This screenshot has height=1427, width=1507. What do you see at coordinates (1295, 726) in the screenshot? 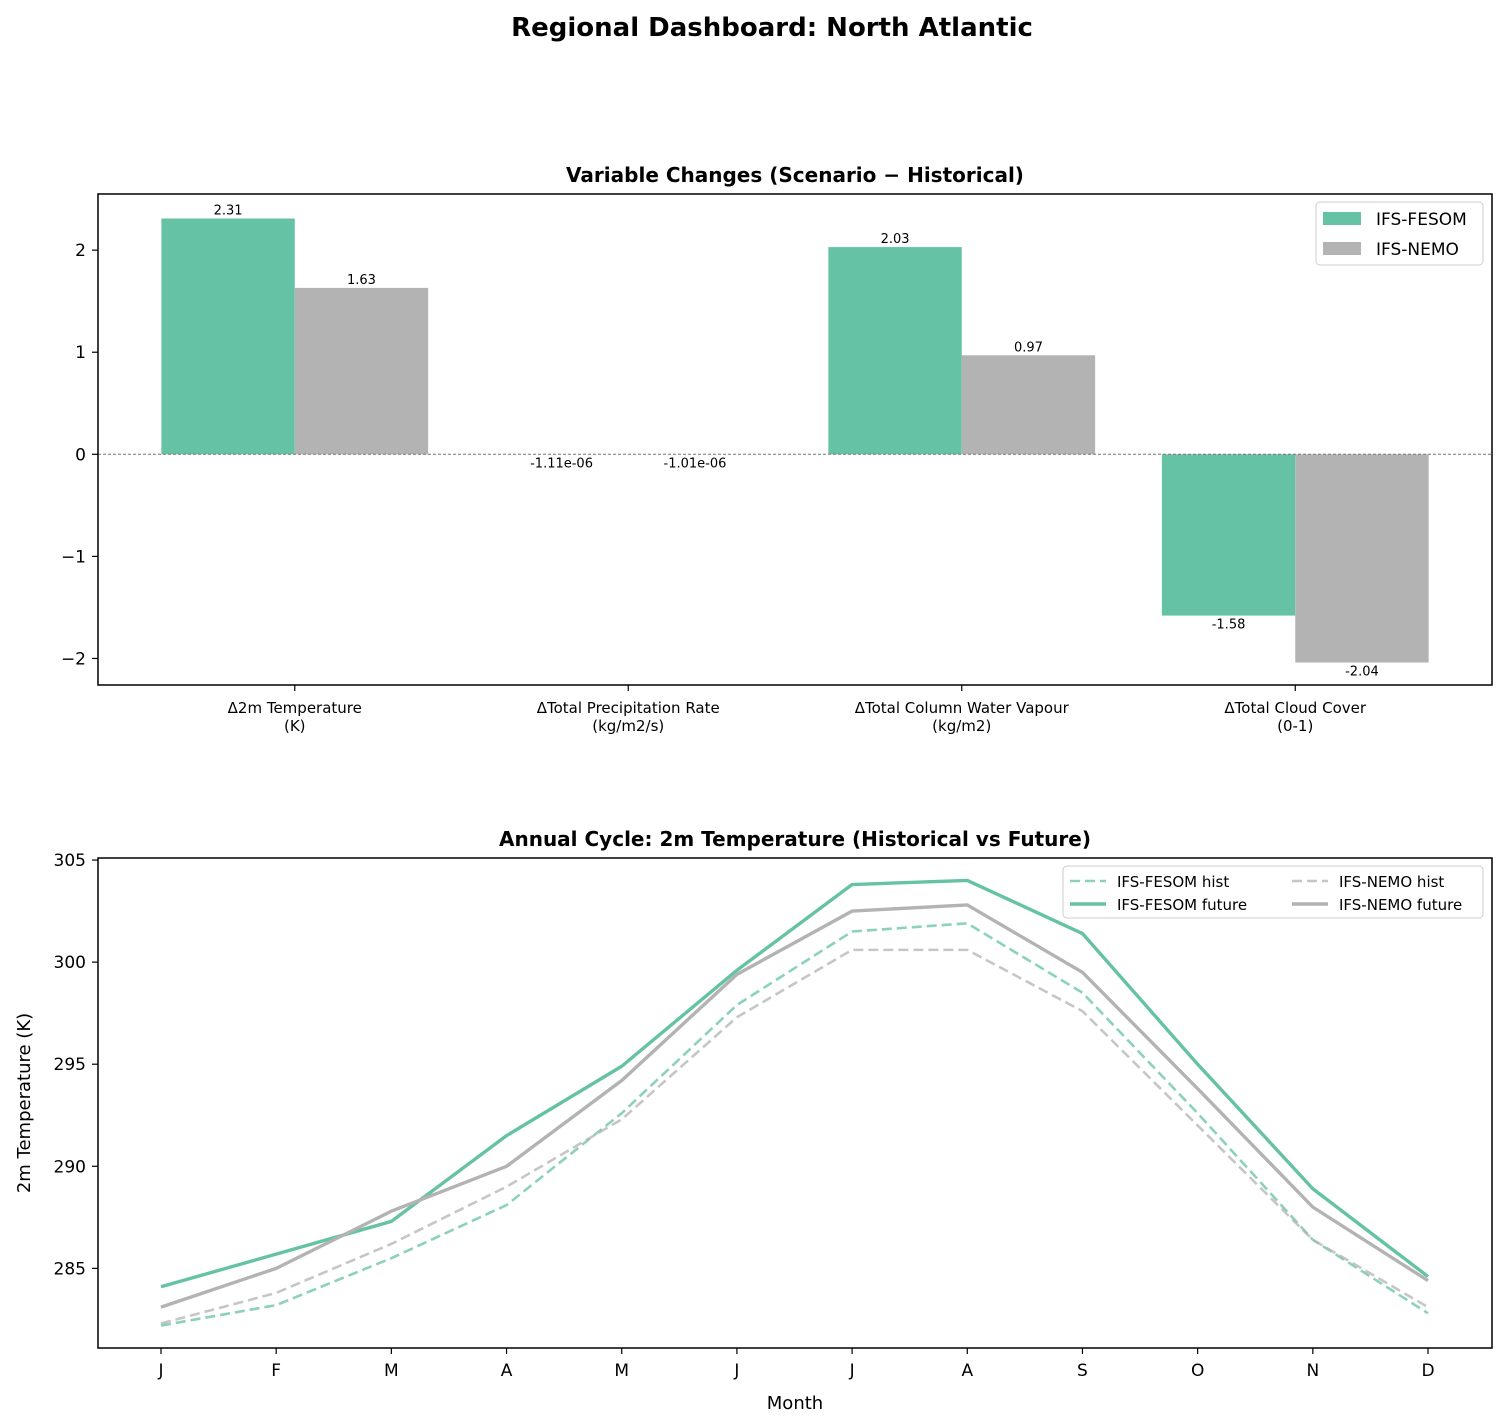
I see `x-tick-label-unit: (0-1)` at bounding box center [1295, 726].